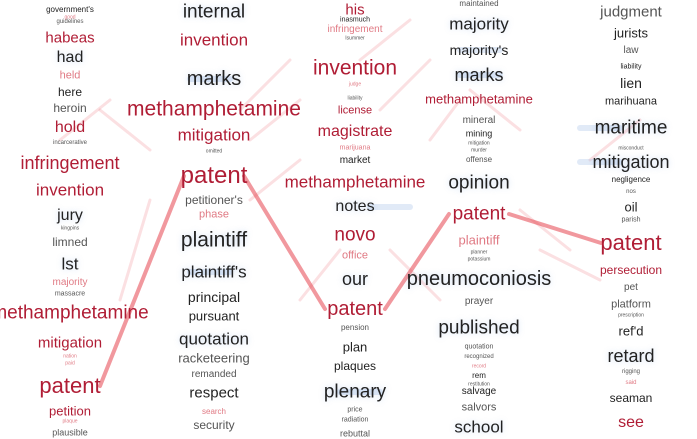 The height and width of the screenshot is (439, 697). I want to click on word-record: record, so click(479, 366).